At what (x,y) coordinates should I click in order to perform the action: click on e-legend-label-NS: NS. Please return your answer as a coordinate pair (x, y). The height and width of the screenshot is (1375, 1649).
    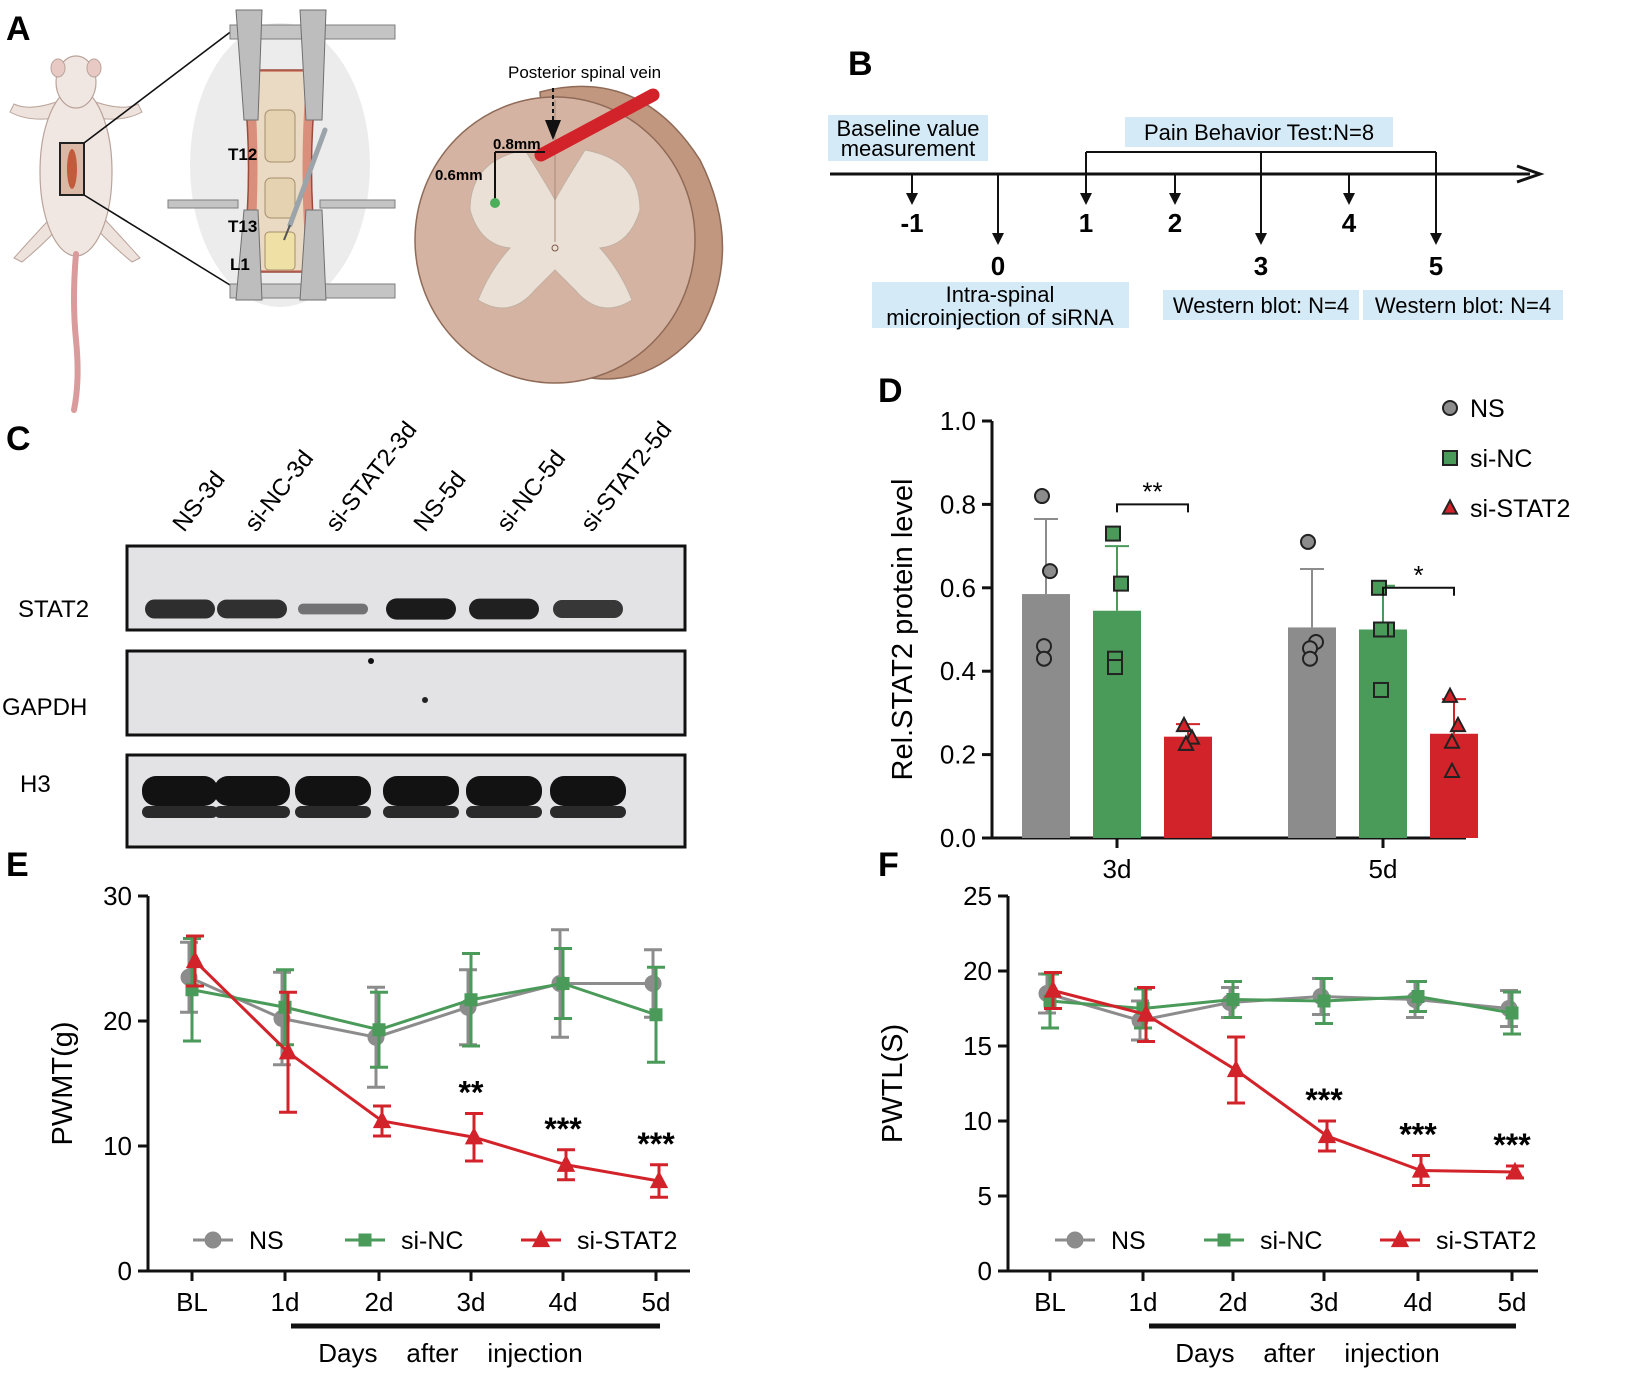
    Looking at the image, I should click on (266, 1241).